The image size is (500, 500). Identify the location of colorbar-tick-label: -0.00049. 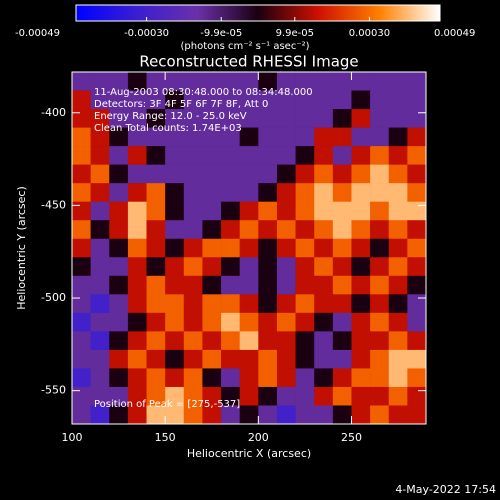
(37, 33).